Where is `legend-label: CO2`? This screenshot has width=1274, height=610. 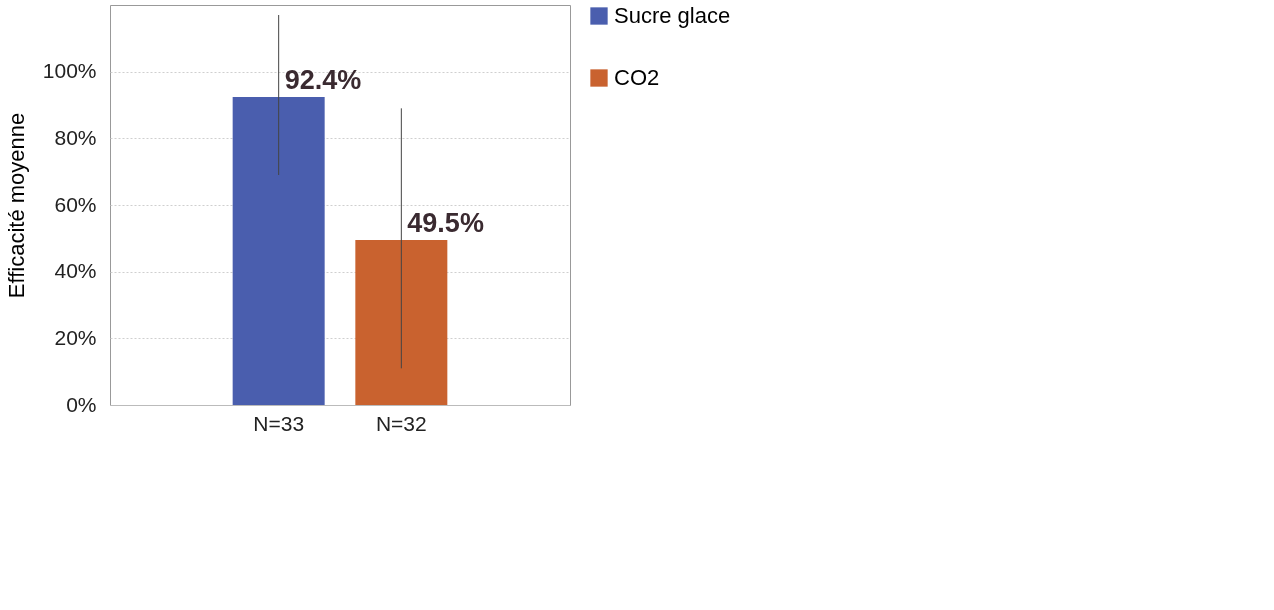
legend-label: CO2 is located at coordinates (637, 77).